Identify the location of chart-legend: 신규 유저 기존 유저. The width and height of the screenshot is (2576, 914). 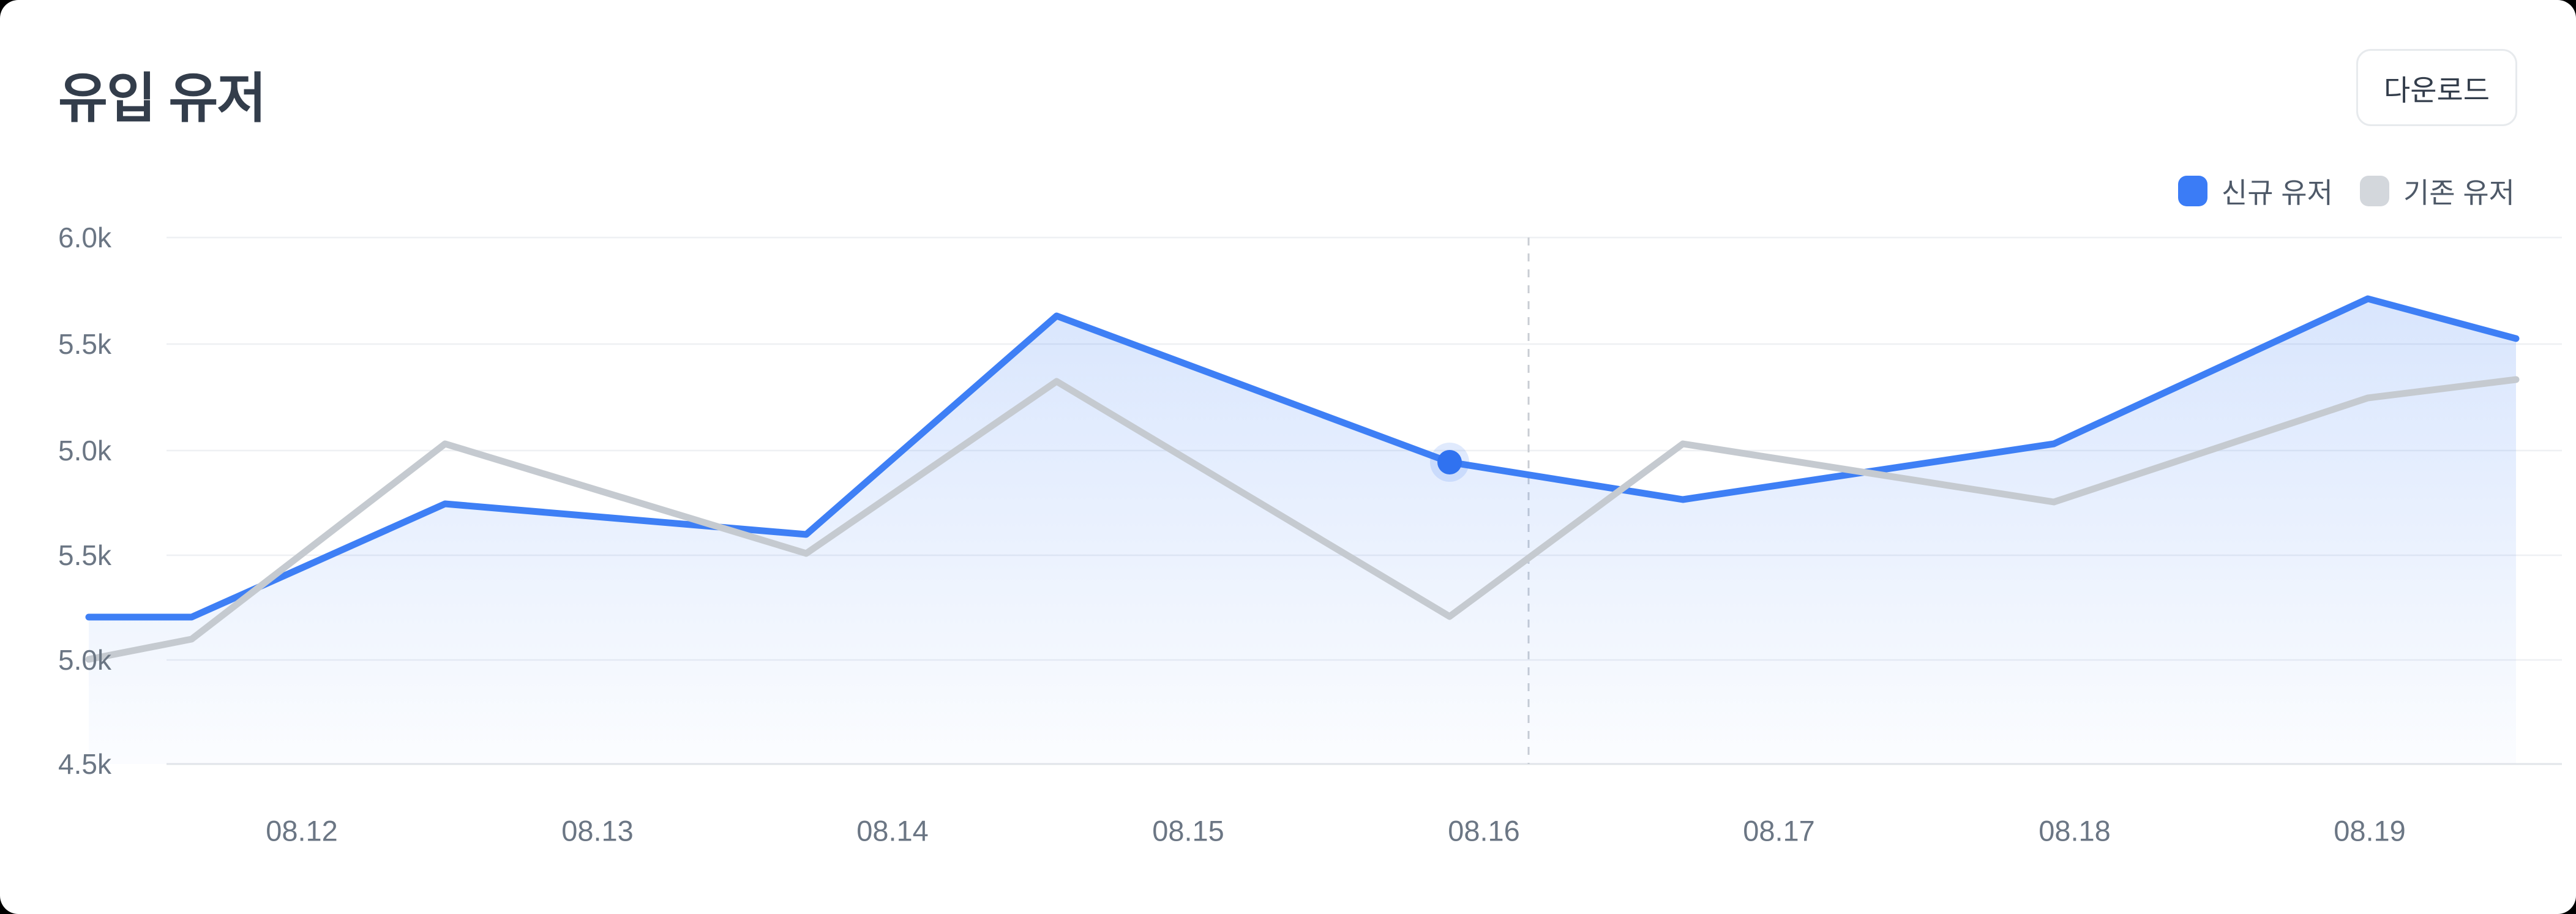
(2346, 192).